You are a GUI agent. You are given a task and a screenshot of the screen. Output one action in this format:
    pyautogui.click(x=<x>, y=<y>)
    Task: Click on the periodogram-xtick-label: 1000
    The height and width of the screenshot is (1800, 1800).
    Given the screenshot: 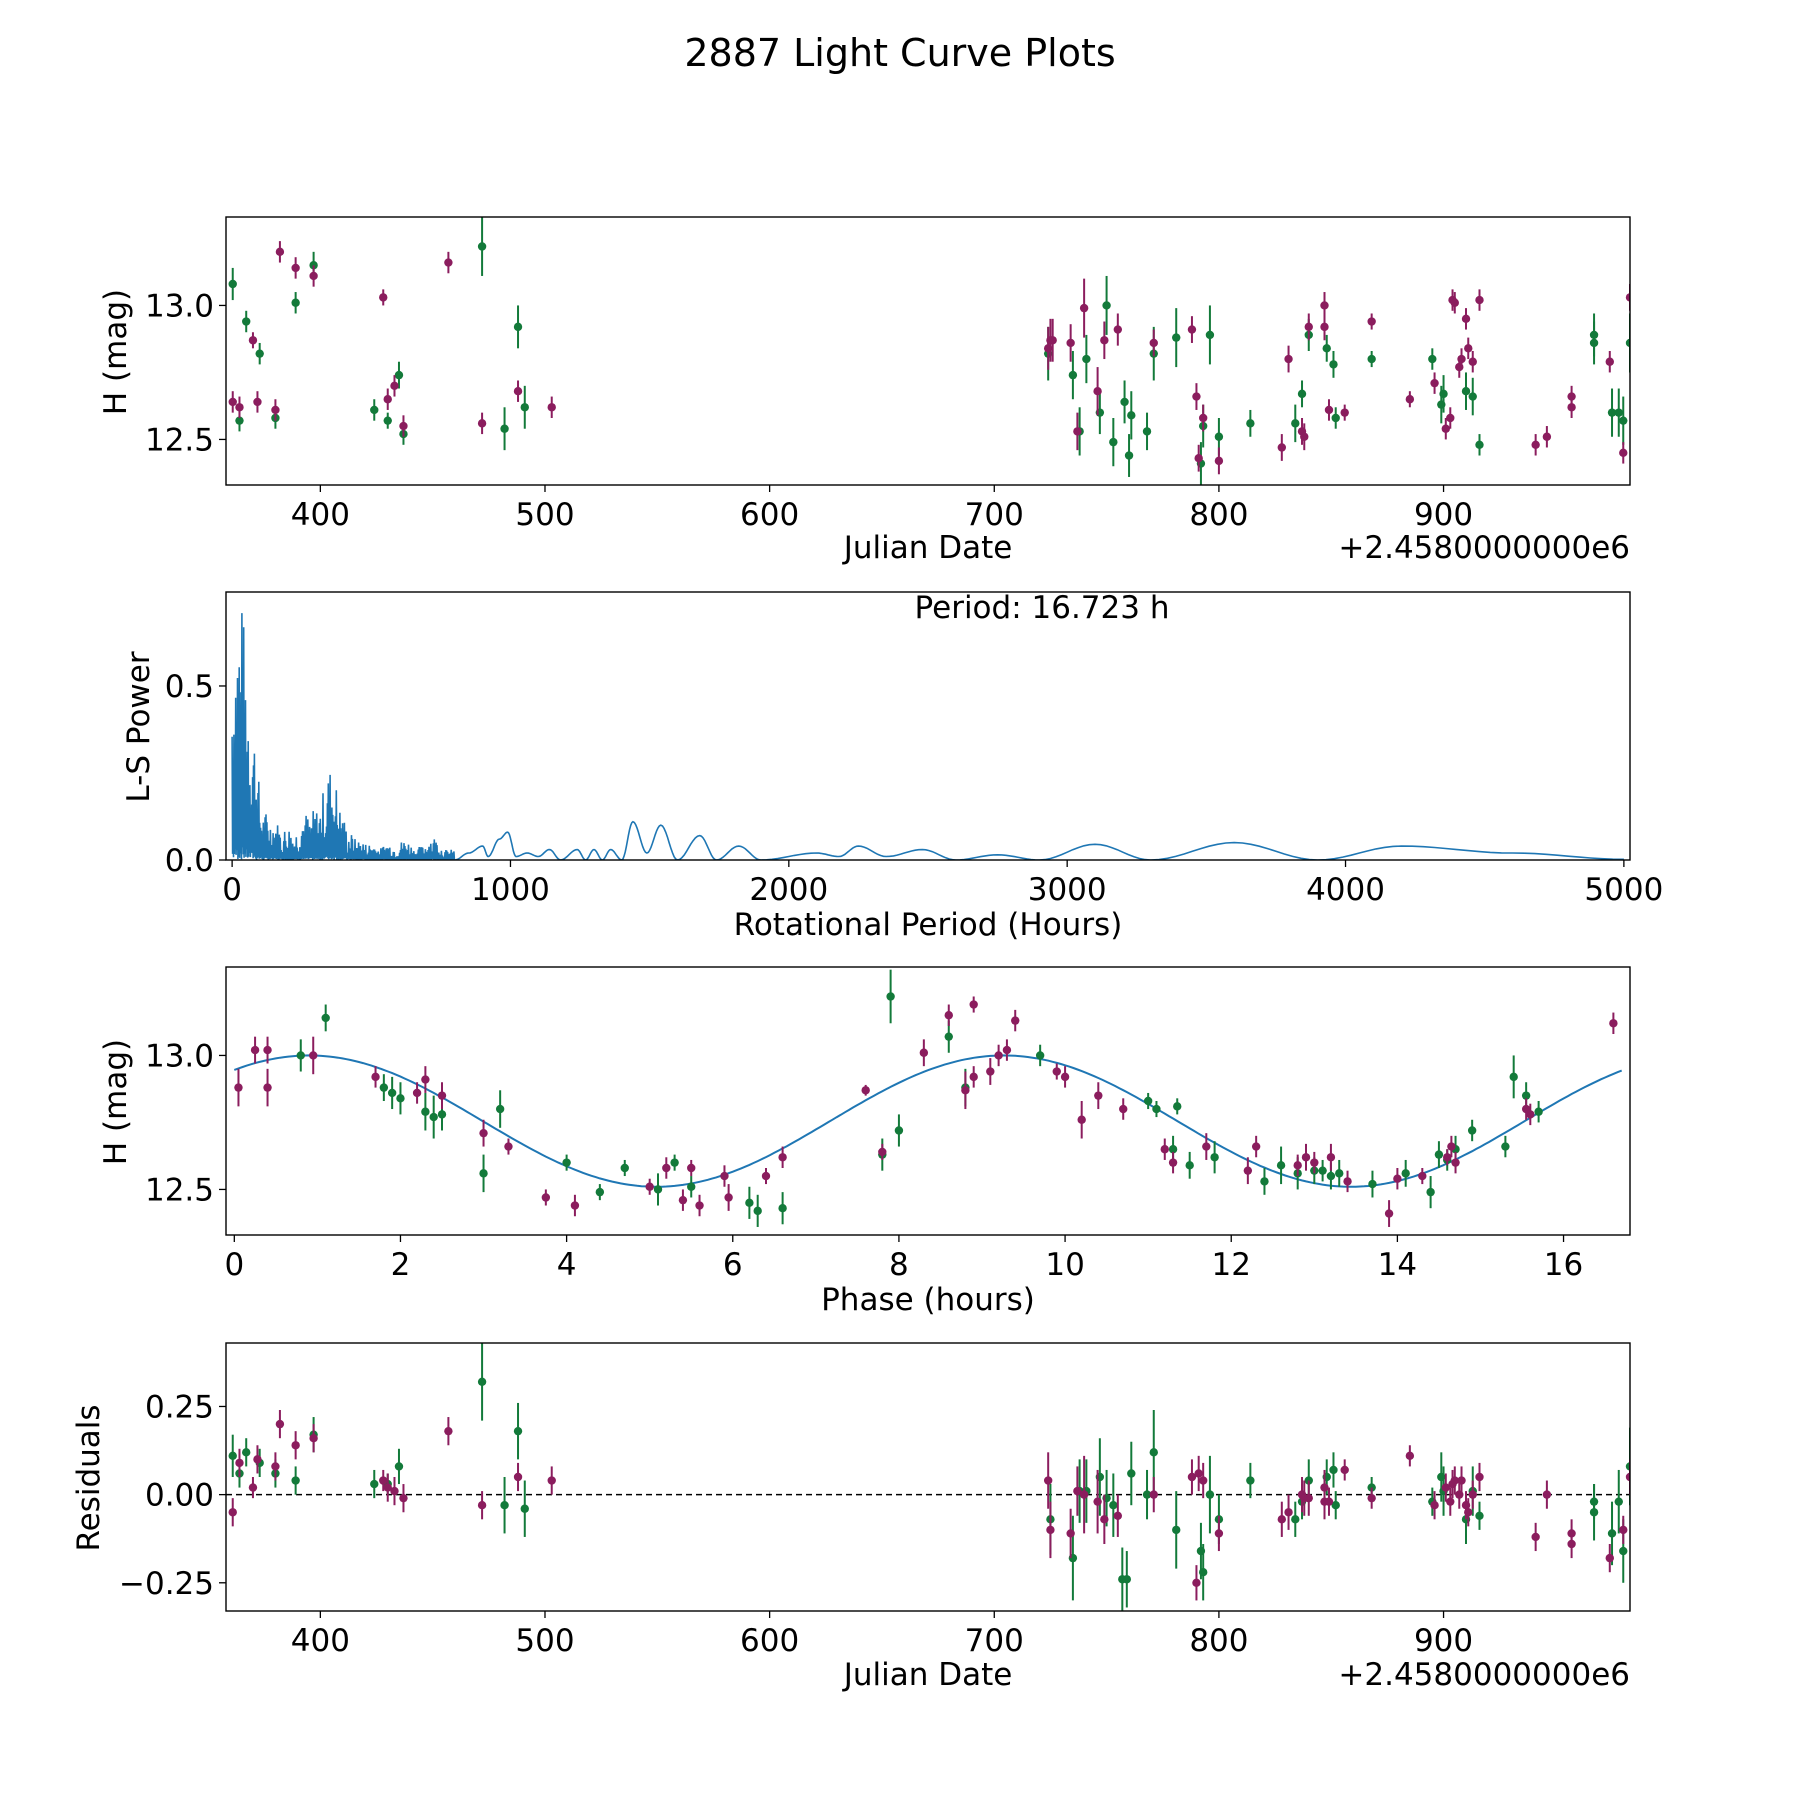 What is the action you would take?
    pyautogui.click(x=510, y=890)
    